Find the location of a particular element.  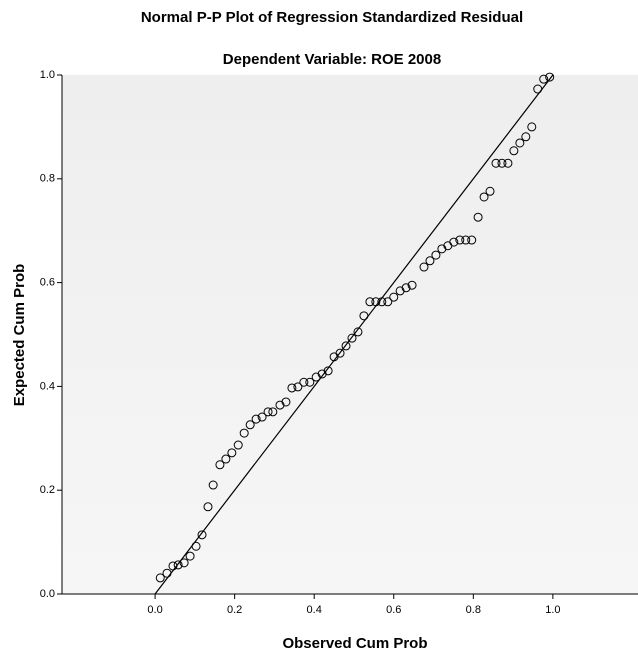

y-tick-label: 0.4 is located at coordinates (47, 386).